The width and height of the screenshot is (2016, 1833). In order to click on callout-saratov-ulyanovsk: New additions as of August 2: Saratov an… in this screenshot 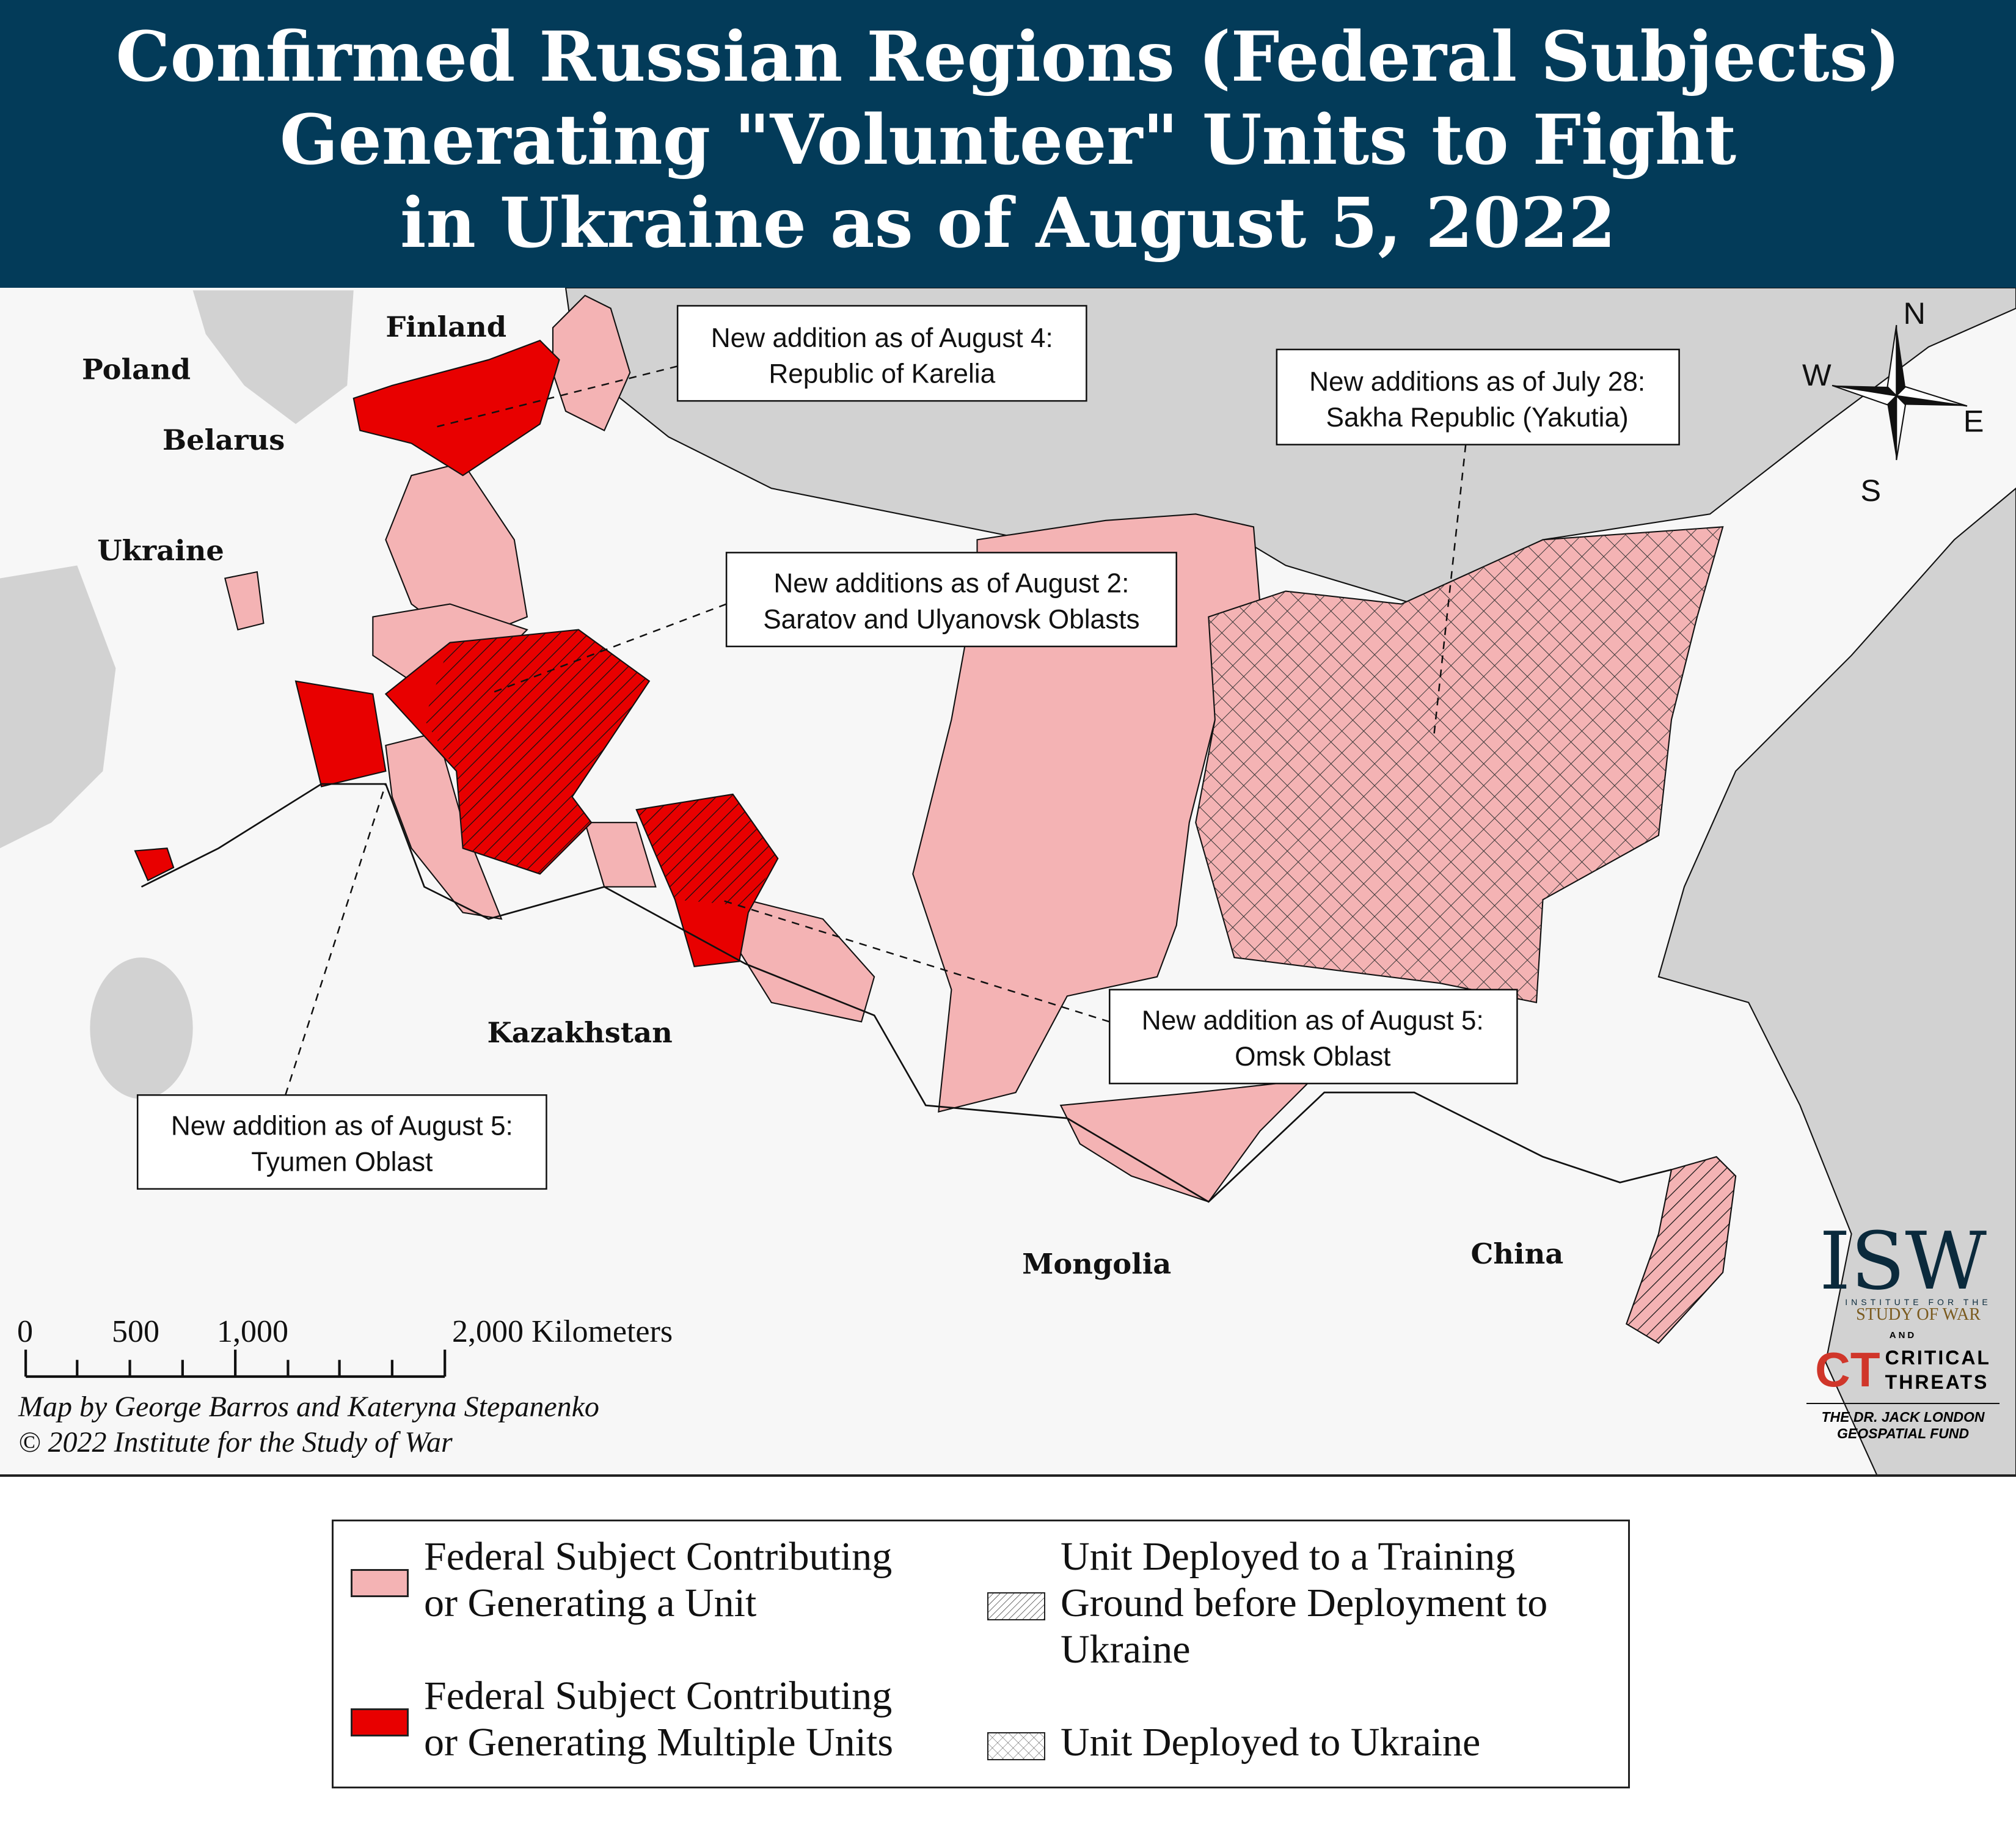, I will do `click(951, 600)`.